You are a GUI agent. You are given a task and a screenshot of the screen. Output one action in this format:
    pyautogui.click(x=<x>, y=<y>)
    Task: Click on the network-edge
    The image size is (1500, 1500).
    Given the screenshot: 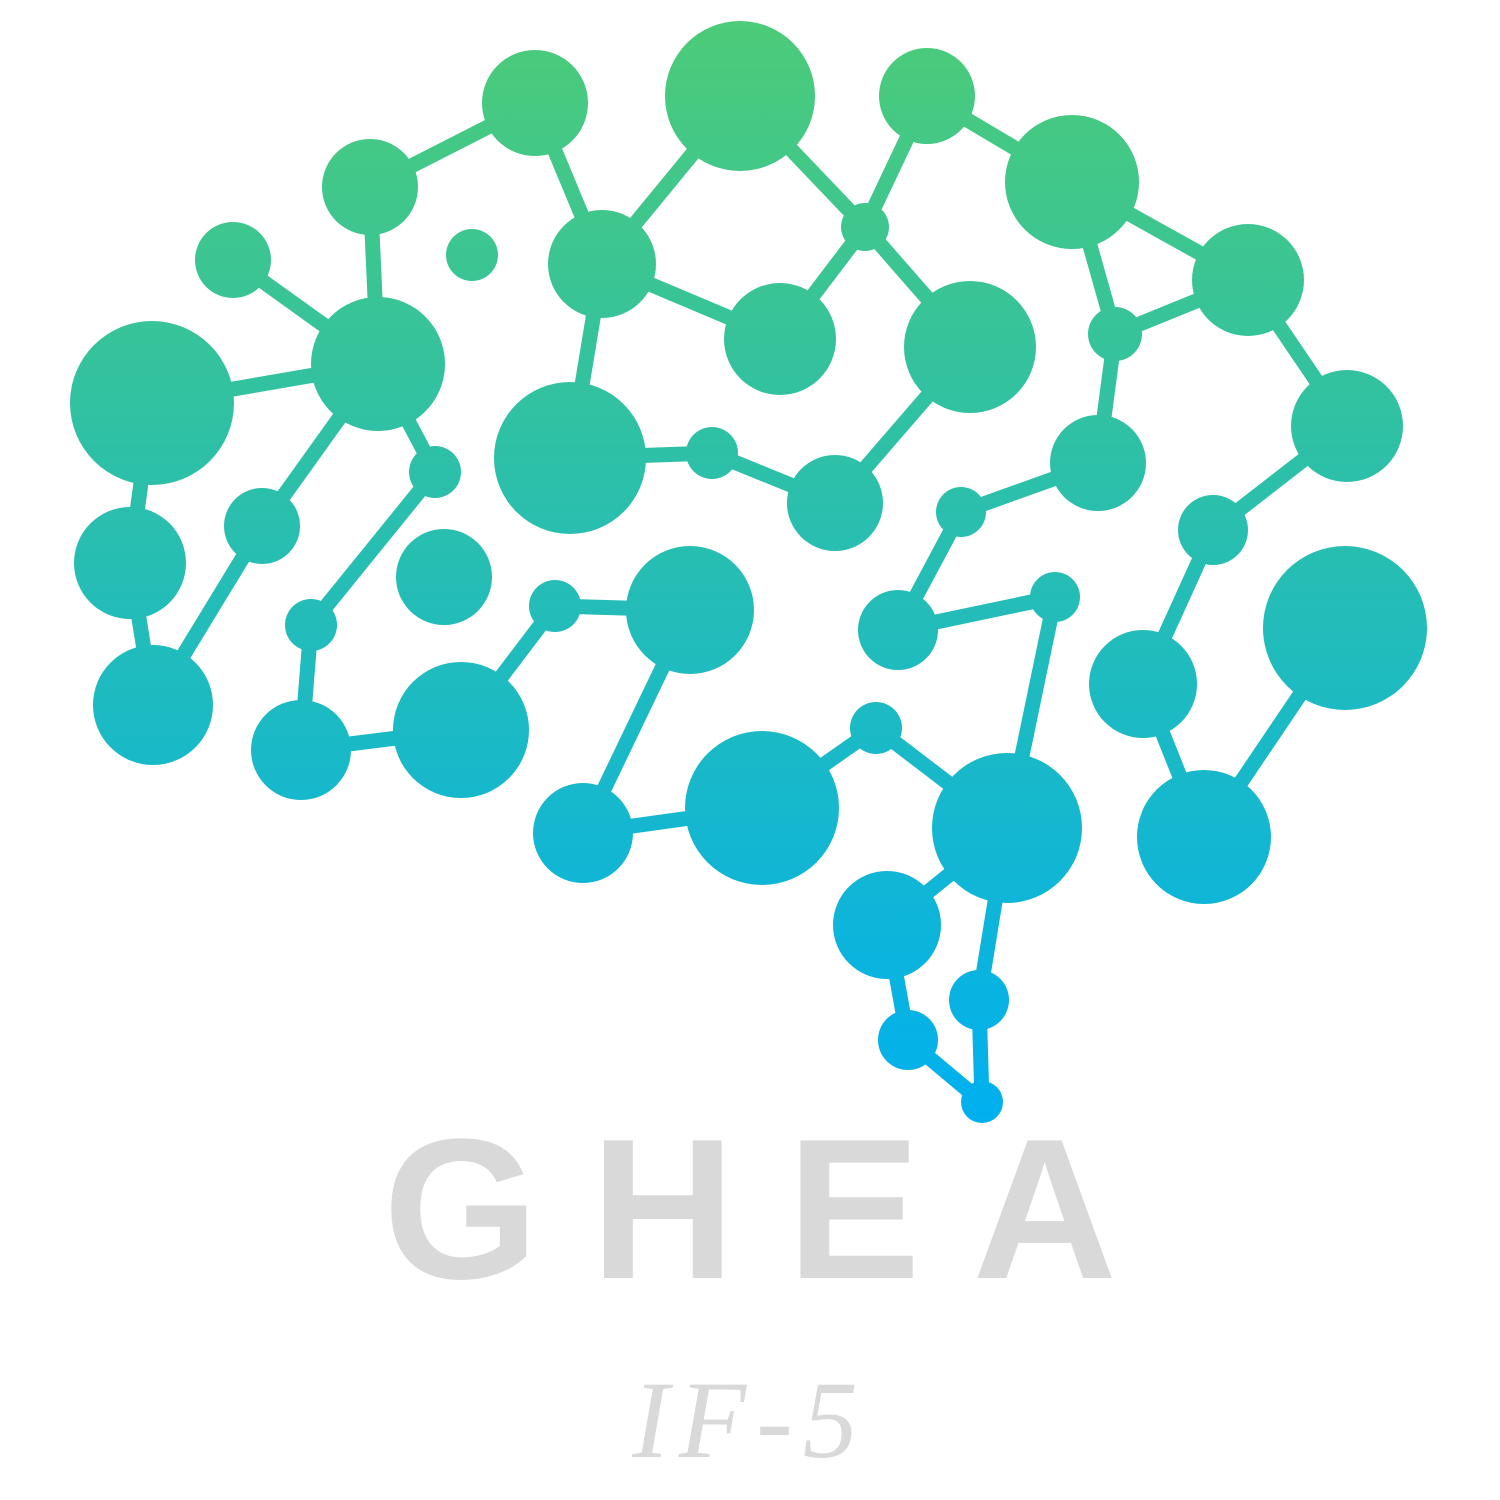 What is the action you would take?
    pyautogui.click(x=373, y=548)
    